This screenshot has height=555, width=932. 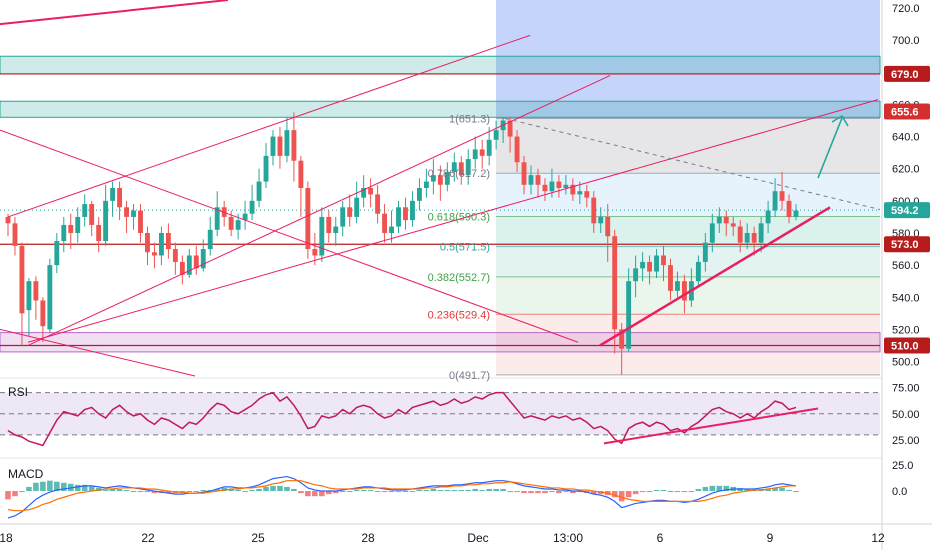 I want to click on rsi-trendline, so click(x=711, y=426).